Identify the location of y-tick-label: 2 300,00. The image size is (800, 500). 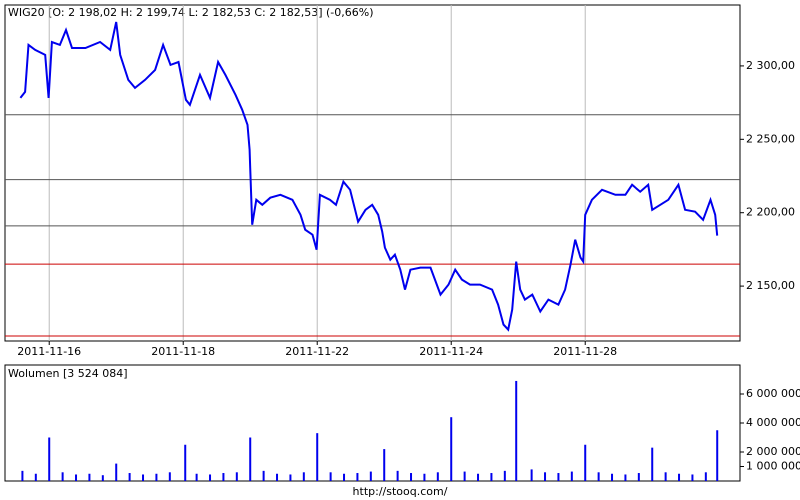
(770, 65).